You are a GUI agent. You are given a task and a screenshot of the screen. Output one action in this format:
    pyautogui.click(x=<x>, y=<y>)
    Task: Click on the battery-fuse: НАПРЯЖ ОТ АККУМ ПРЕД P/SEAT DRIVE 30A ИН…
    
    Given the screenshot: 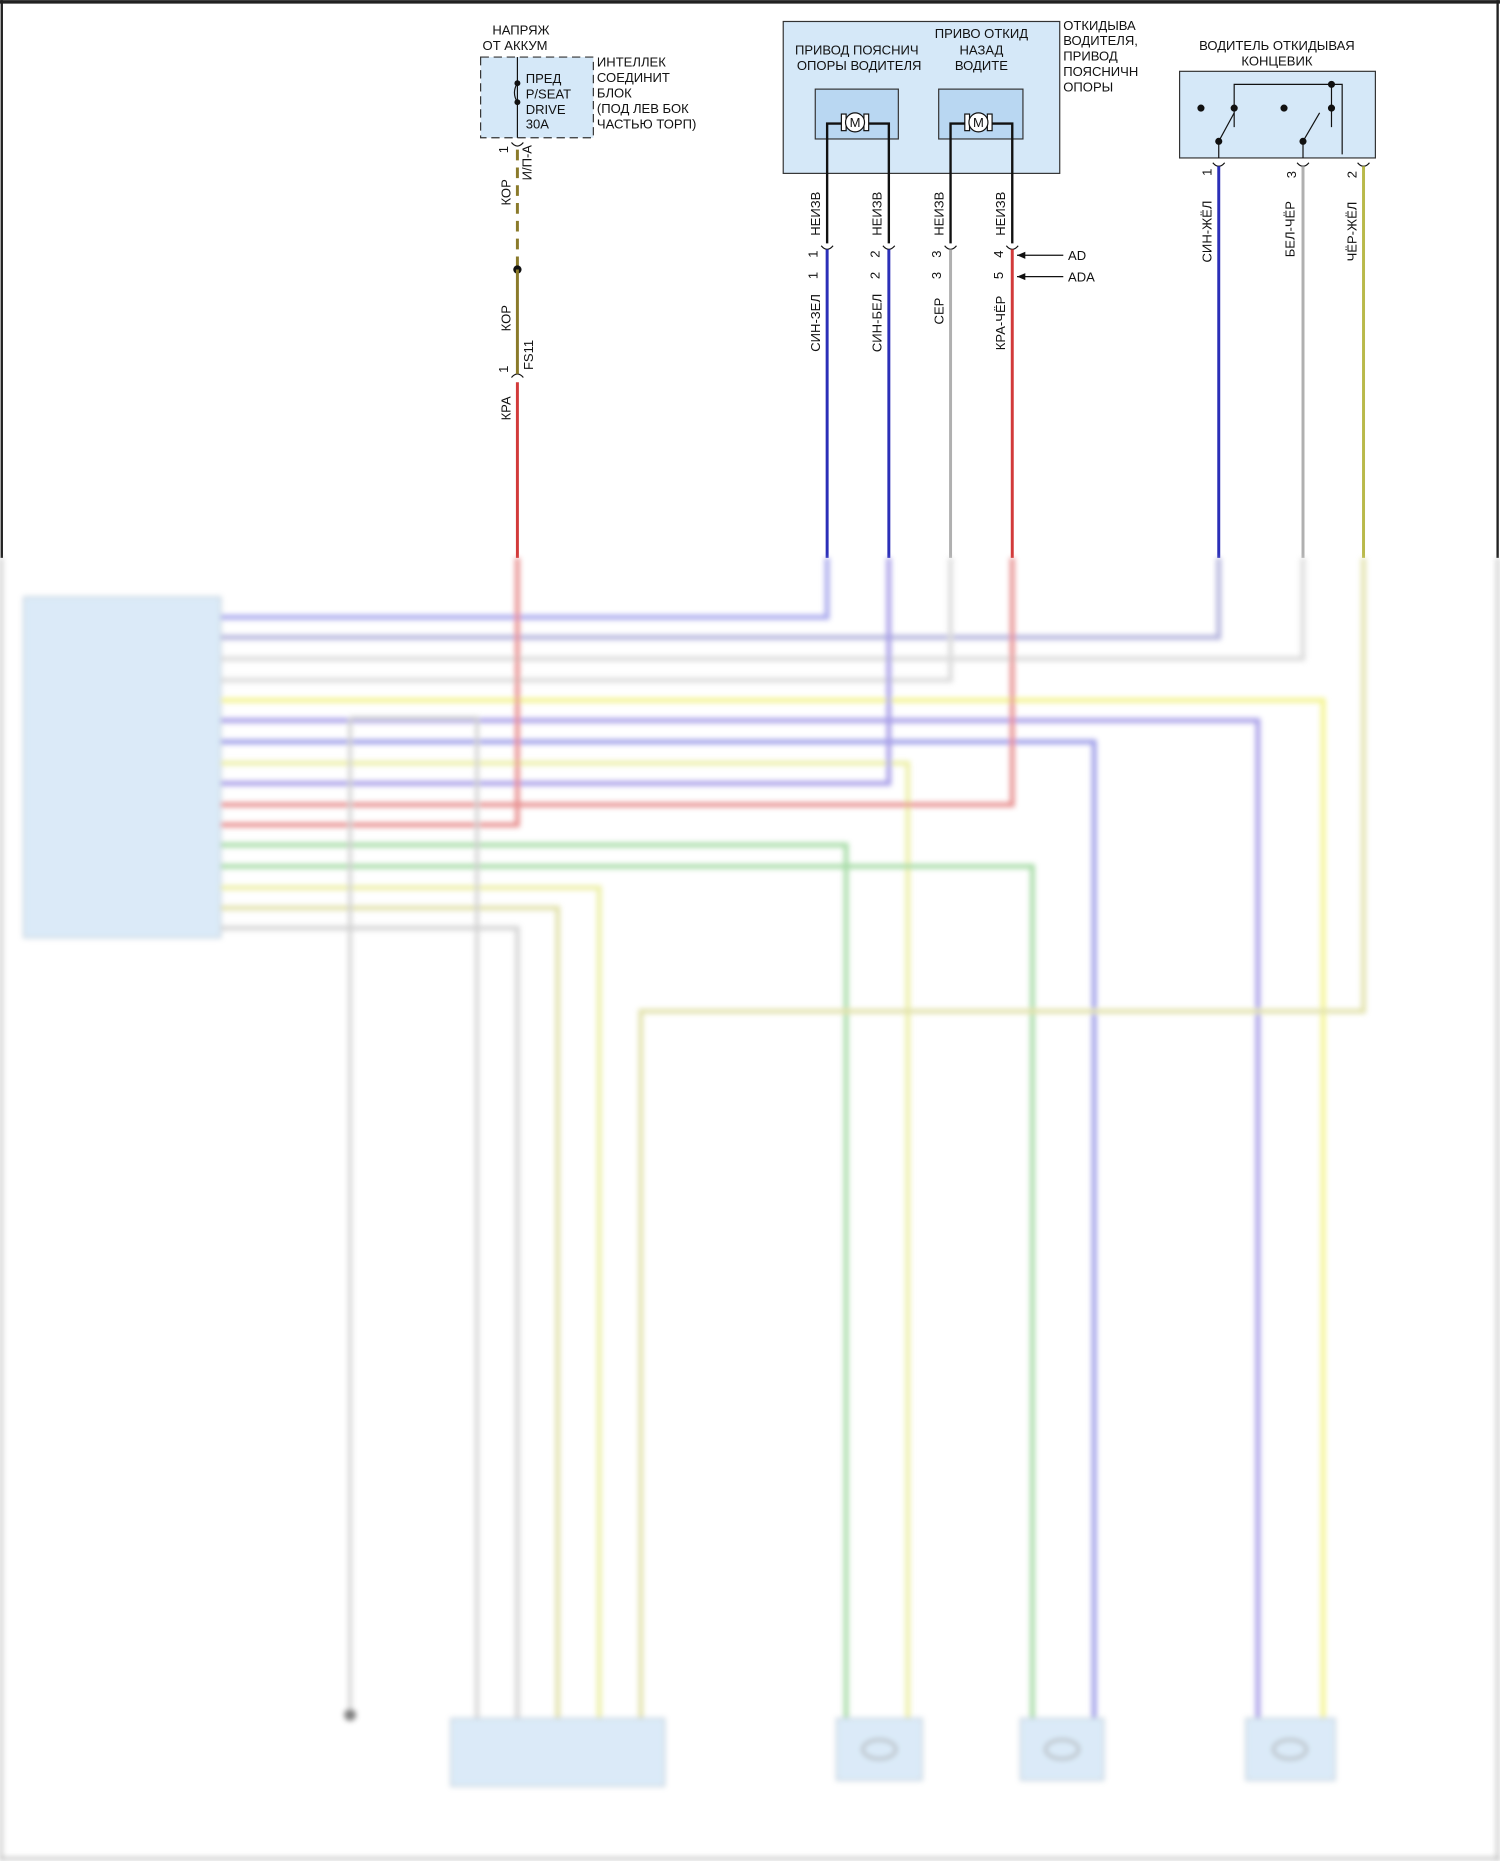 What is the action you would take?
    pyautogui.click(x=588, y=290)
    